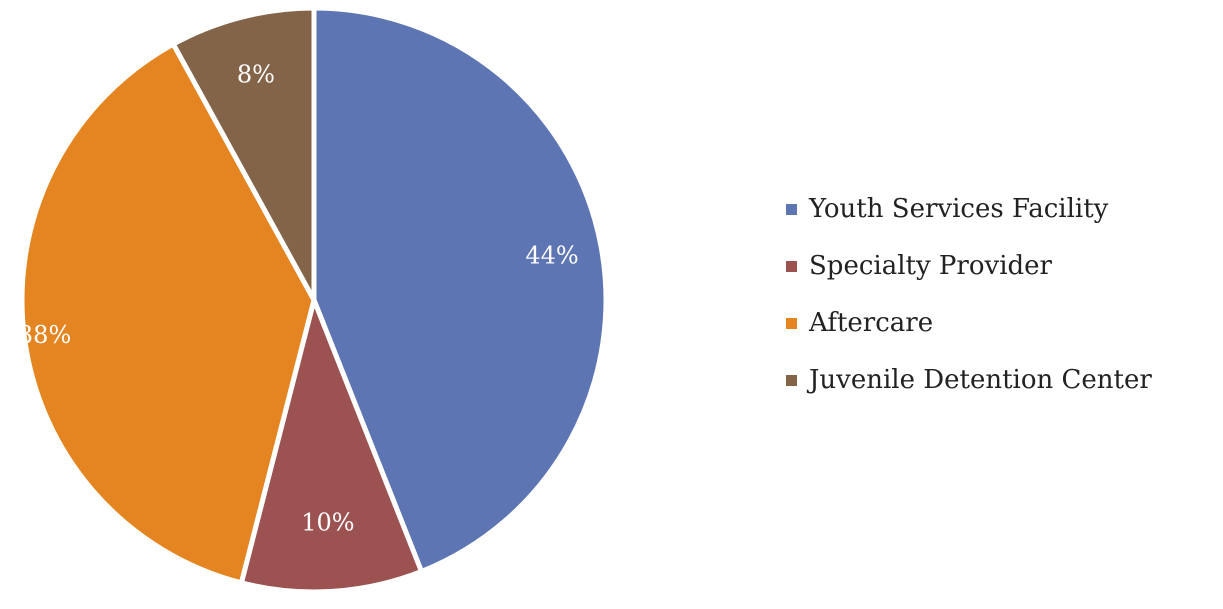  Describe the element at coordinates (551, 256) in the screenshot. I see `data-label-youth-services-facility: 44%` at that location.